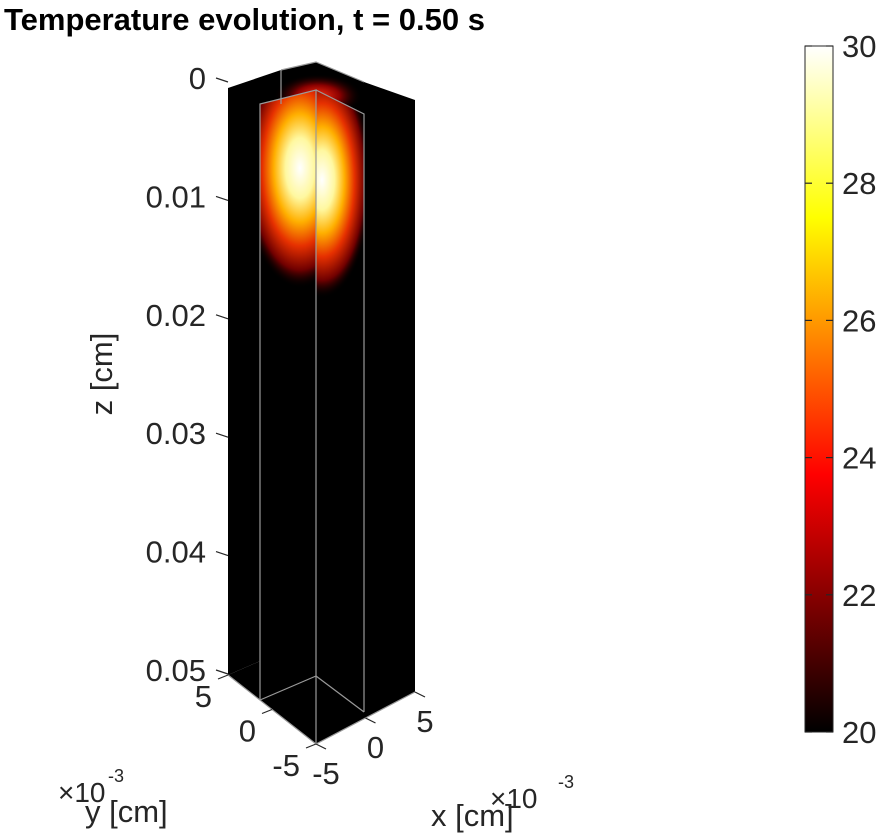 The image size is (883, 836). I want to click on z-tick-label: 0.03, so click(176, 433).